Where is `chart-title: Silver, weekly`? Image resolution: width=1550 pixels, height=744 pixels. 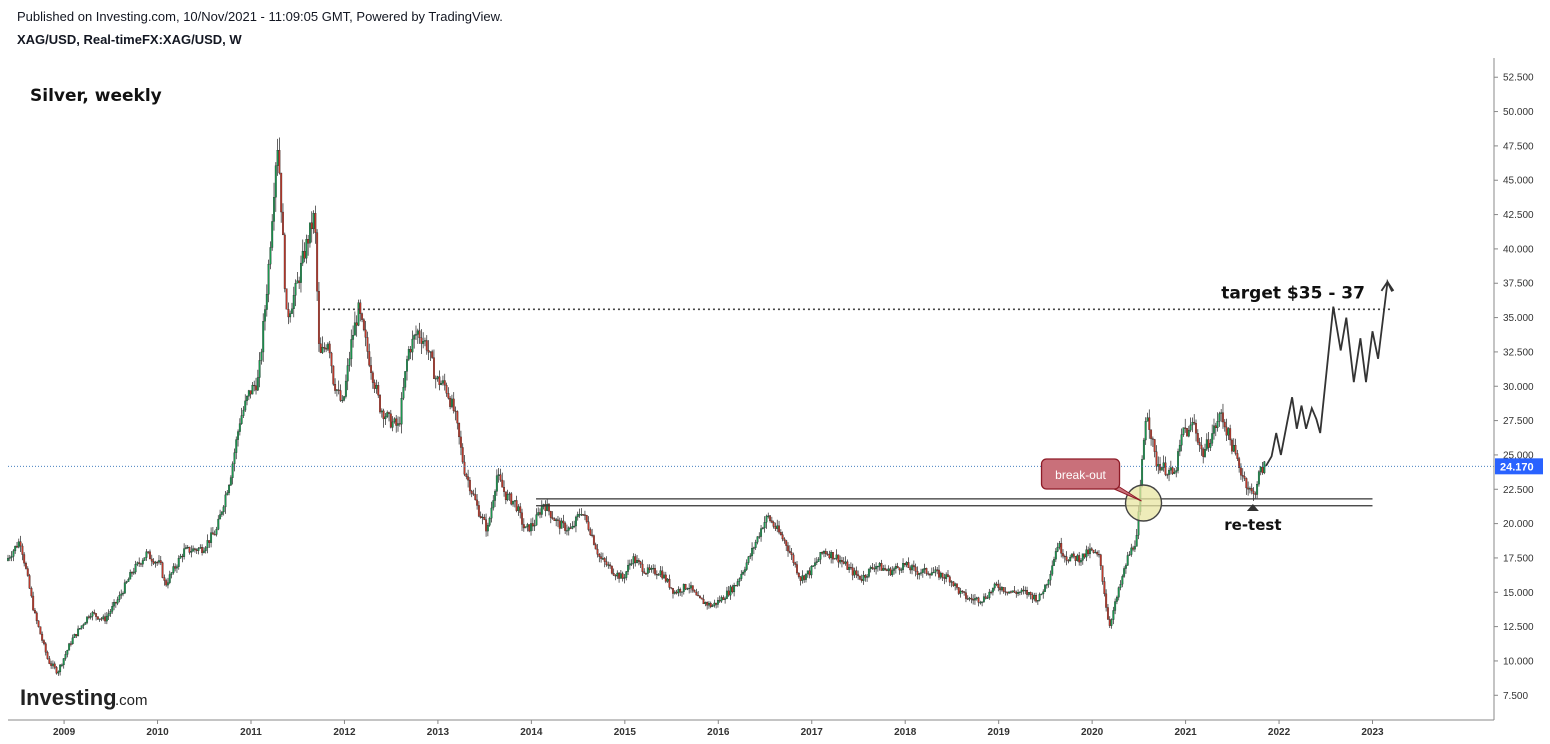
chart-title: Silver, weekly is located at coordinates (96, 96).